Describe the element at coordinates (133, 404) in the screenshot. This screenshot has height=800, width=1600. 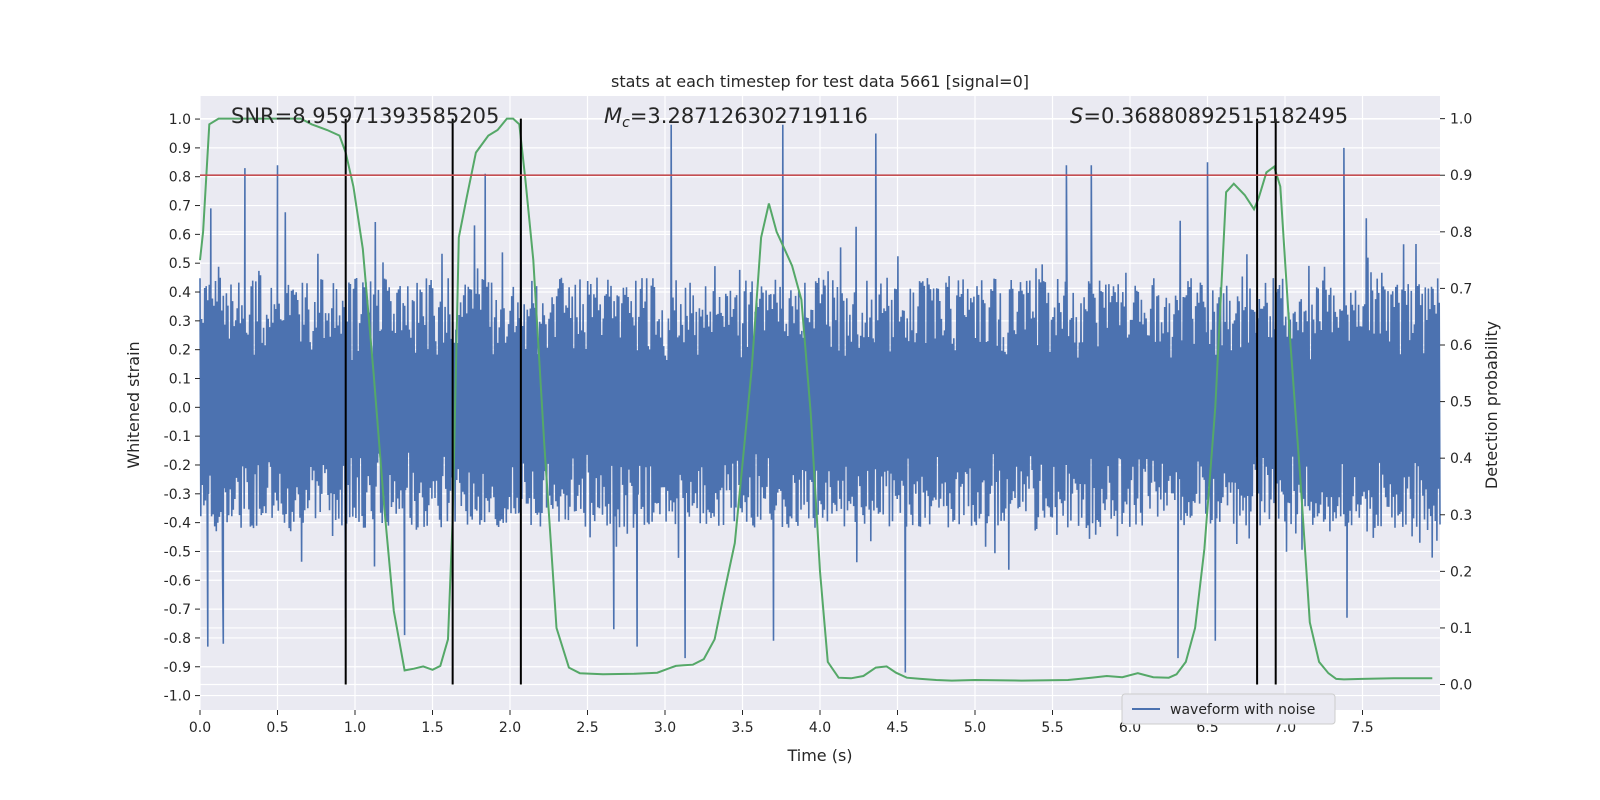
I see `y-axis-label: Whitened strain` at that location.